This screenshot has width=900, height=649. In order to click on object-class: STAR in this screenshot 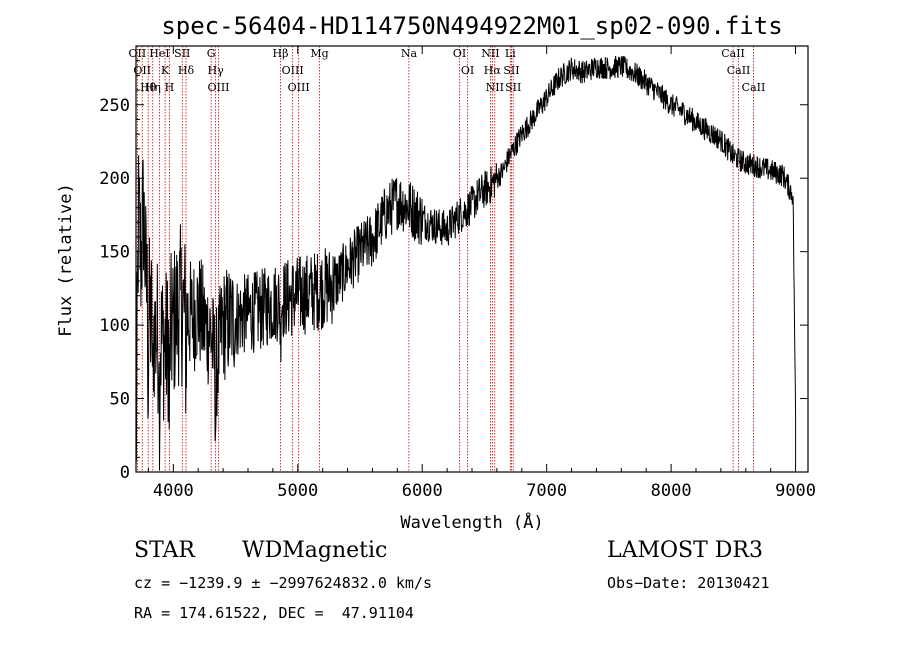, I will do `click(164, 550)`.